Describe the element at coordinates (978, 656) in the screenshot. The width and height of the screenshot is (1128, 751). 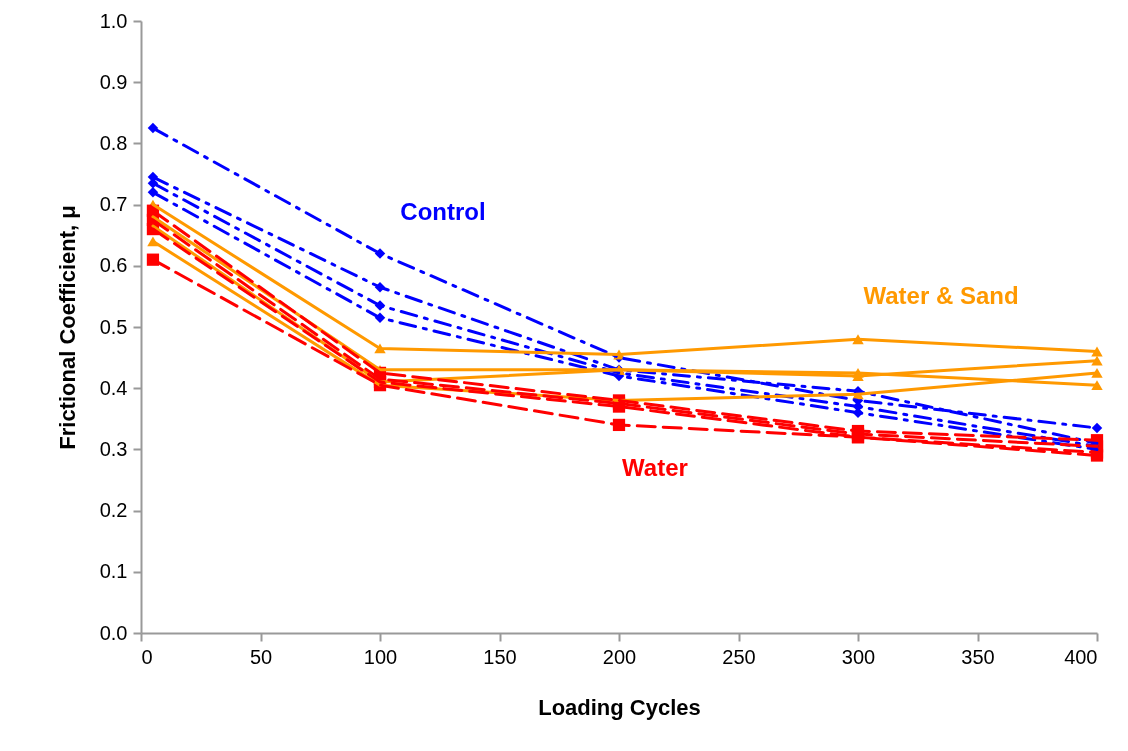
I see `x-tick-label: 350` at that location.